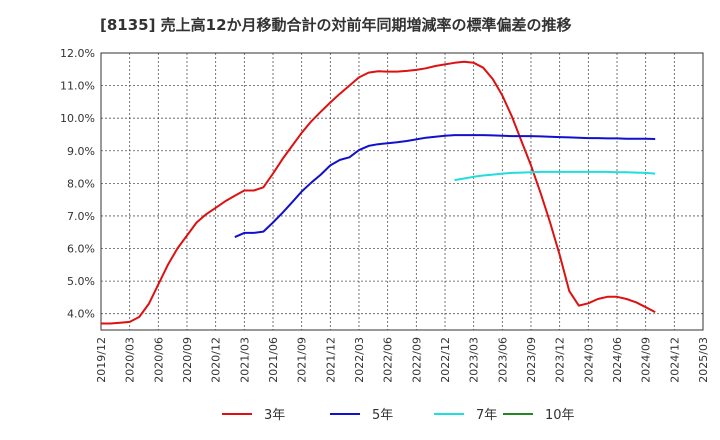 This screenshot has width=720, height=440. Describe the element at coordinates (101, 360) in the screenshot. I see `x-tick-label: 2019/12` at that location.